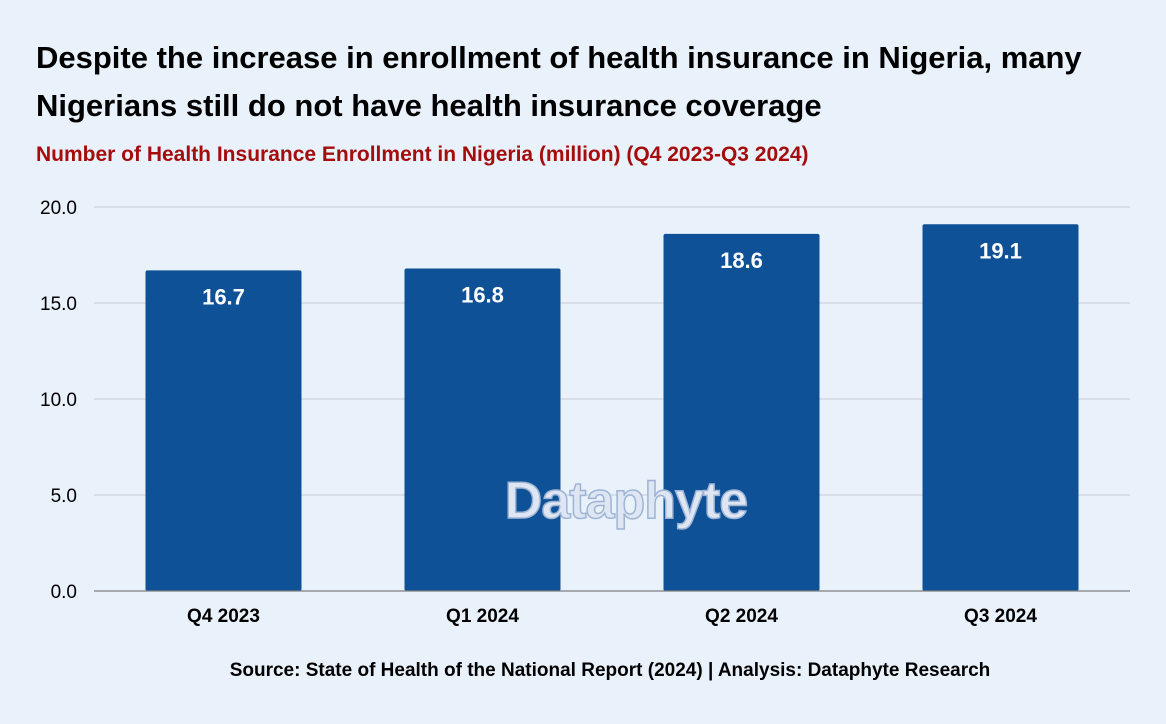 This screenshot has width=1166, height=724. I want to click on bar-value-label: 16.7, so click(223, 296).